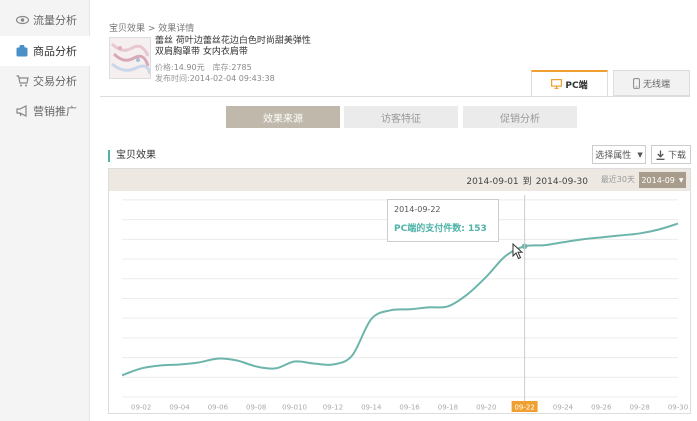  What do you see at coordinates (576, 85) in the screenshot?
I see `tab-pc-label: PC端` at bounding box center [576, 85].